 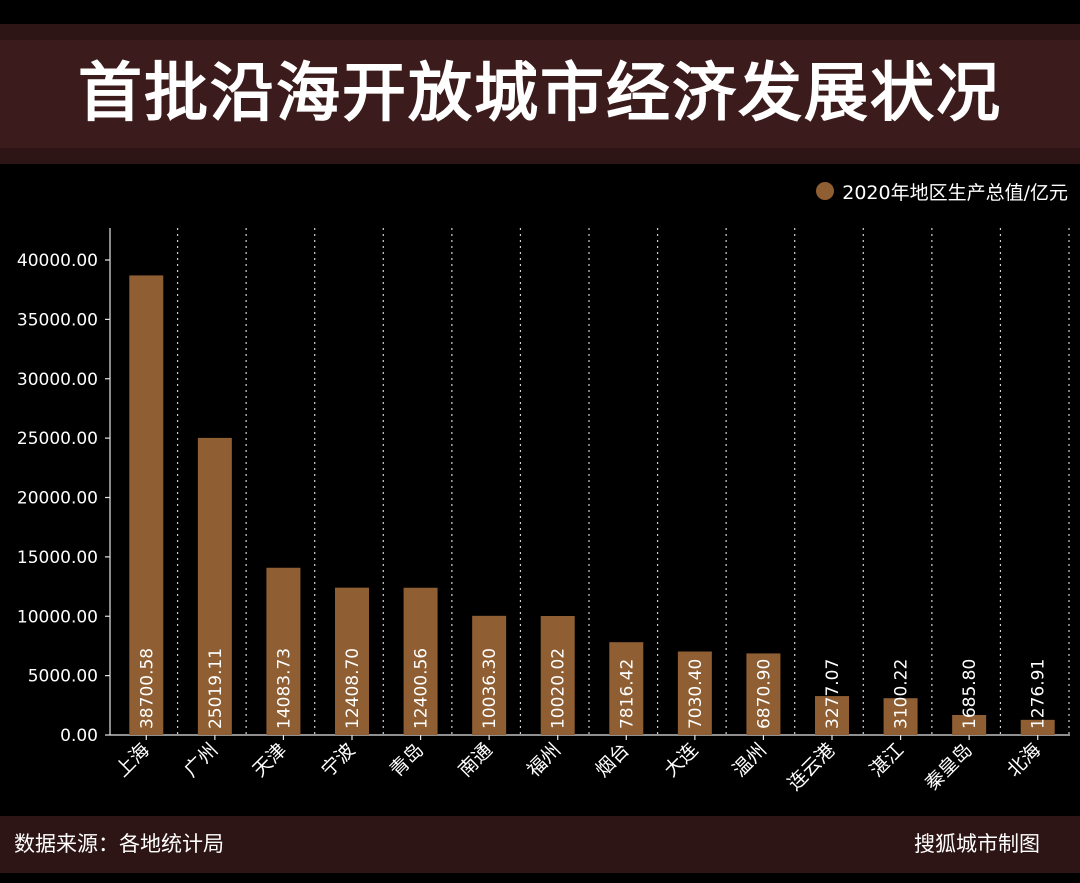 I want to click on bar-value-label: 38700.58, so click(x=147, y=688).